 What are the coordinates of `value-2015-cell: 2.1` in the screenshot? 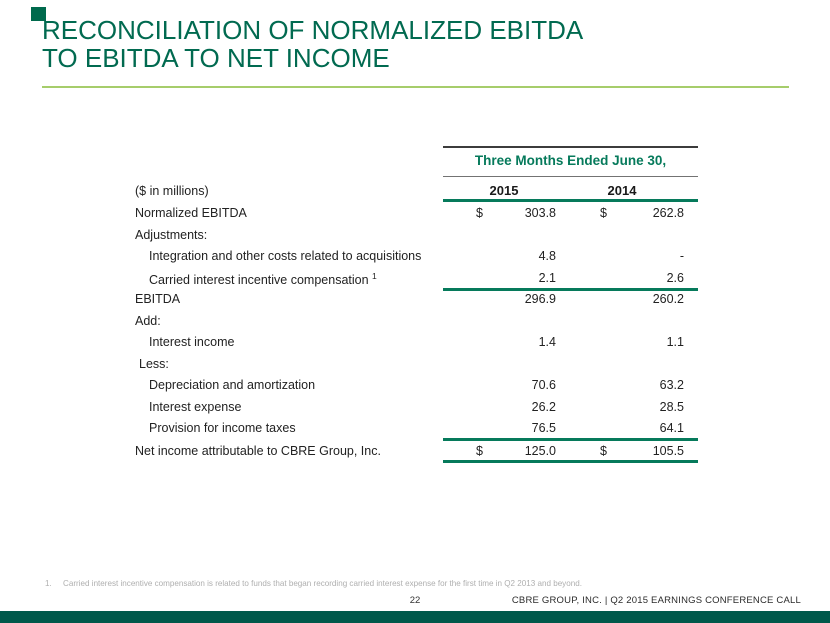 It's located at (516, 278).